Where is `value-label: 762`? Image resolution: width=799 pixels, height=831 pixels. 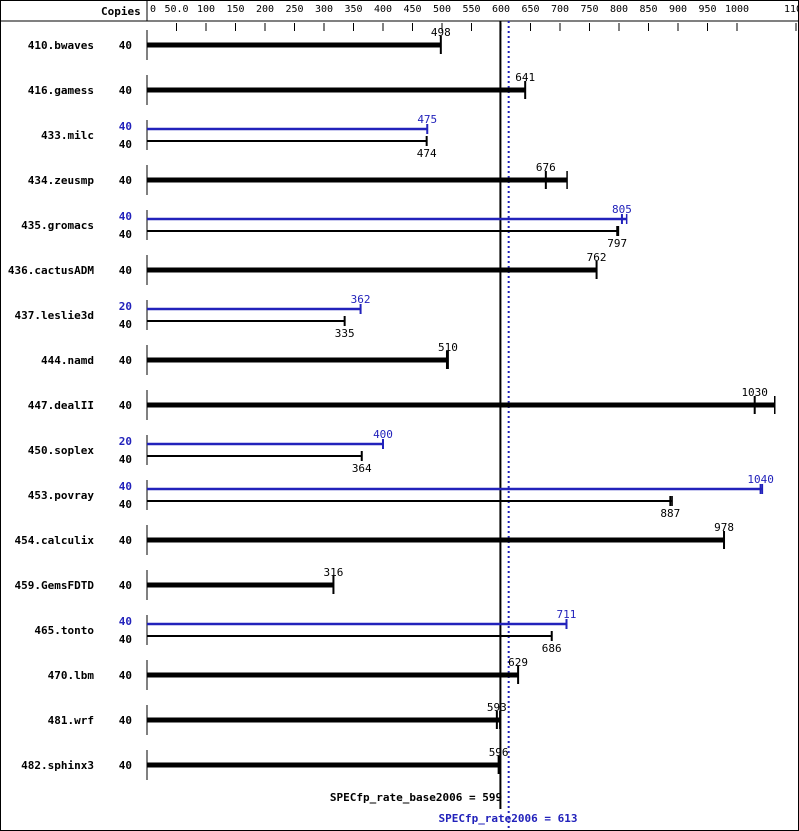 value-label: 762 is located at coordinates (597, 257).